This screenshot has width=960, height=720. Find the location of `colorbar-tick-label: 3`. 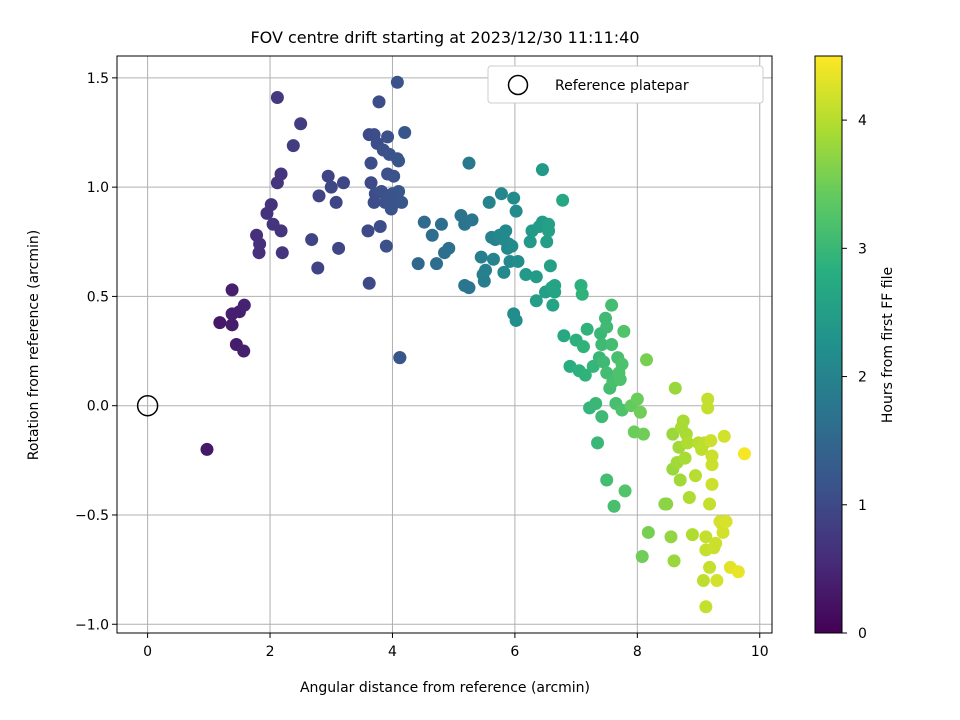

colorbar-tick-label: 3 is located at coordinates (862, 249).